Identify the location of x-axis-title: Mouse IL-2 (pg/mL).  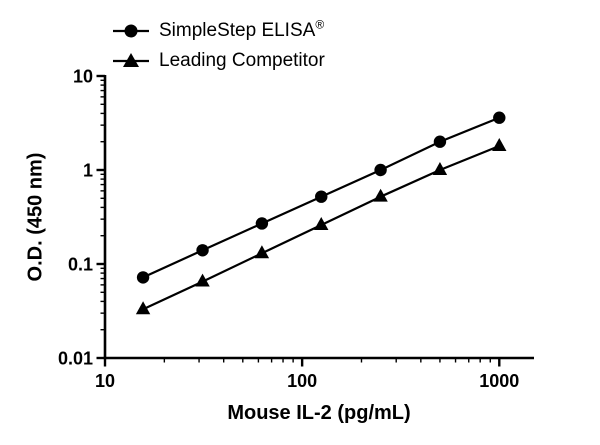
(319, 413).